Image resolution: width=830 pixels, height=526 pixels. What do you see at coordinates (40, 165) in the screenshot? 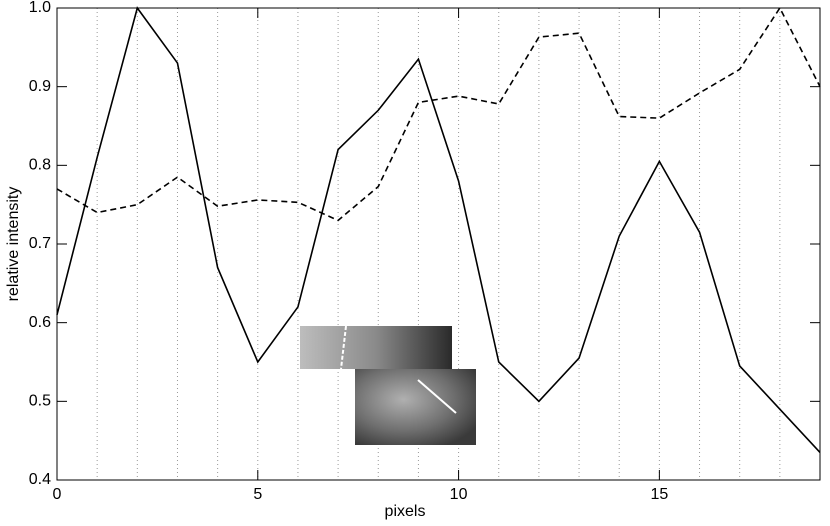
I see `y-tick-label: 0.8` at bounding box center [40, 165].